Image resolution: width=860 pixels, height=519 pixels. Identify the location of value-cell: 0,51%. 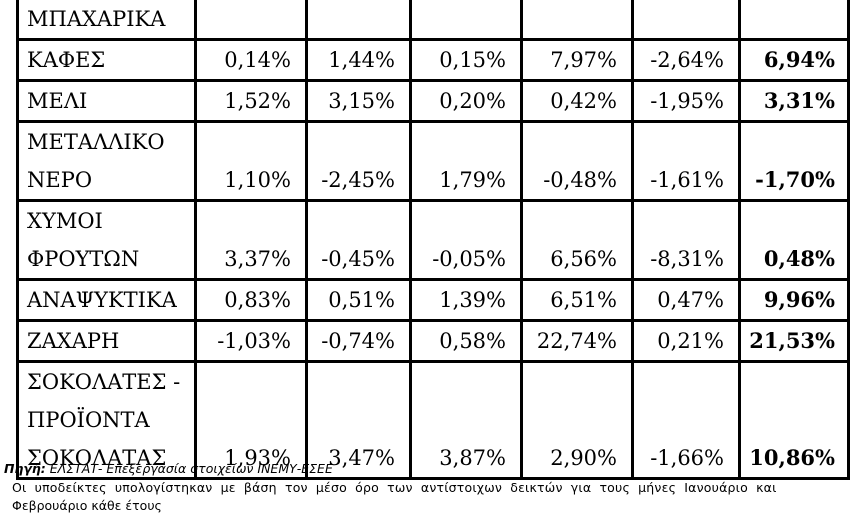
(358, 300).